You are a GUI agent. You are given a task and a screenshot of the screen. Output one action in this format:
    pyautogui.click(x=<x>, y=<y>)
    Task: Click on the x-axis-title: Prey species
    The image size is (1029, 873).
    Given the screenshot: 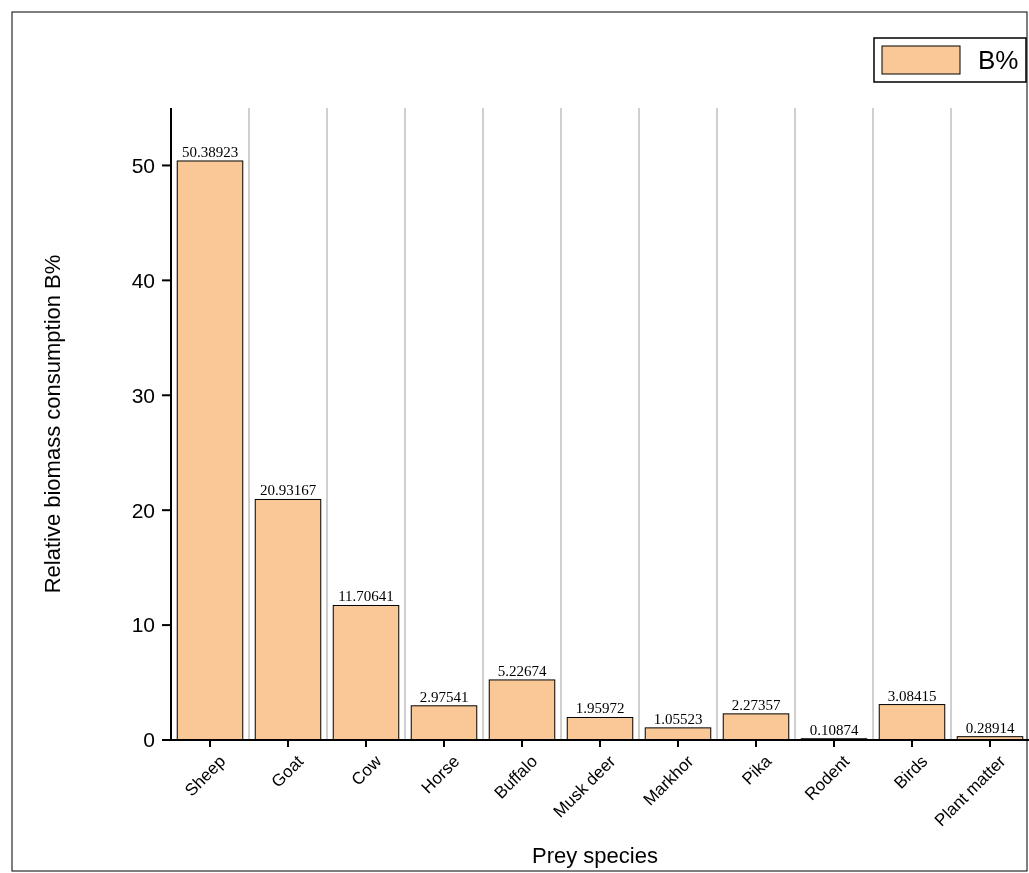 What is the action you would take?
    pyautogui.click(x=595, y=855)
    